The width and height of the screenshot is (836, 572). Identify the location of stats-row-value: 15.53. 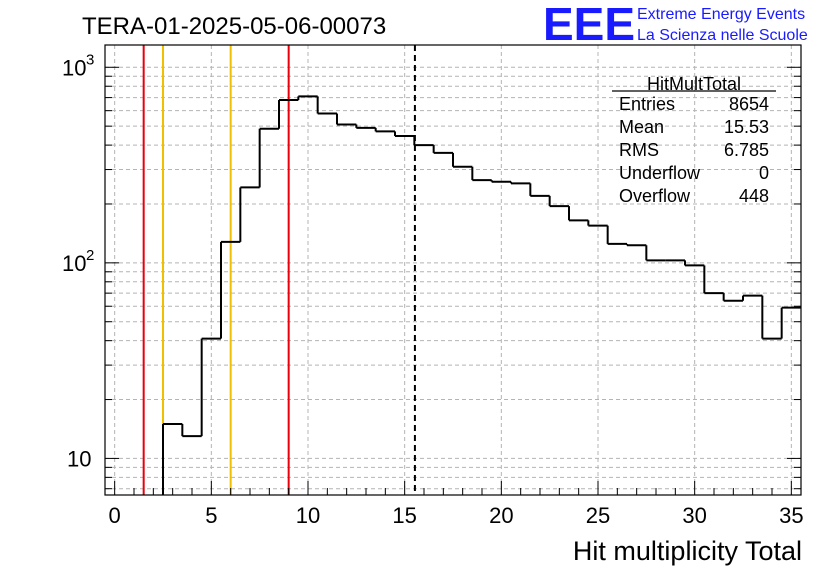
(746, 127).